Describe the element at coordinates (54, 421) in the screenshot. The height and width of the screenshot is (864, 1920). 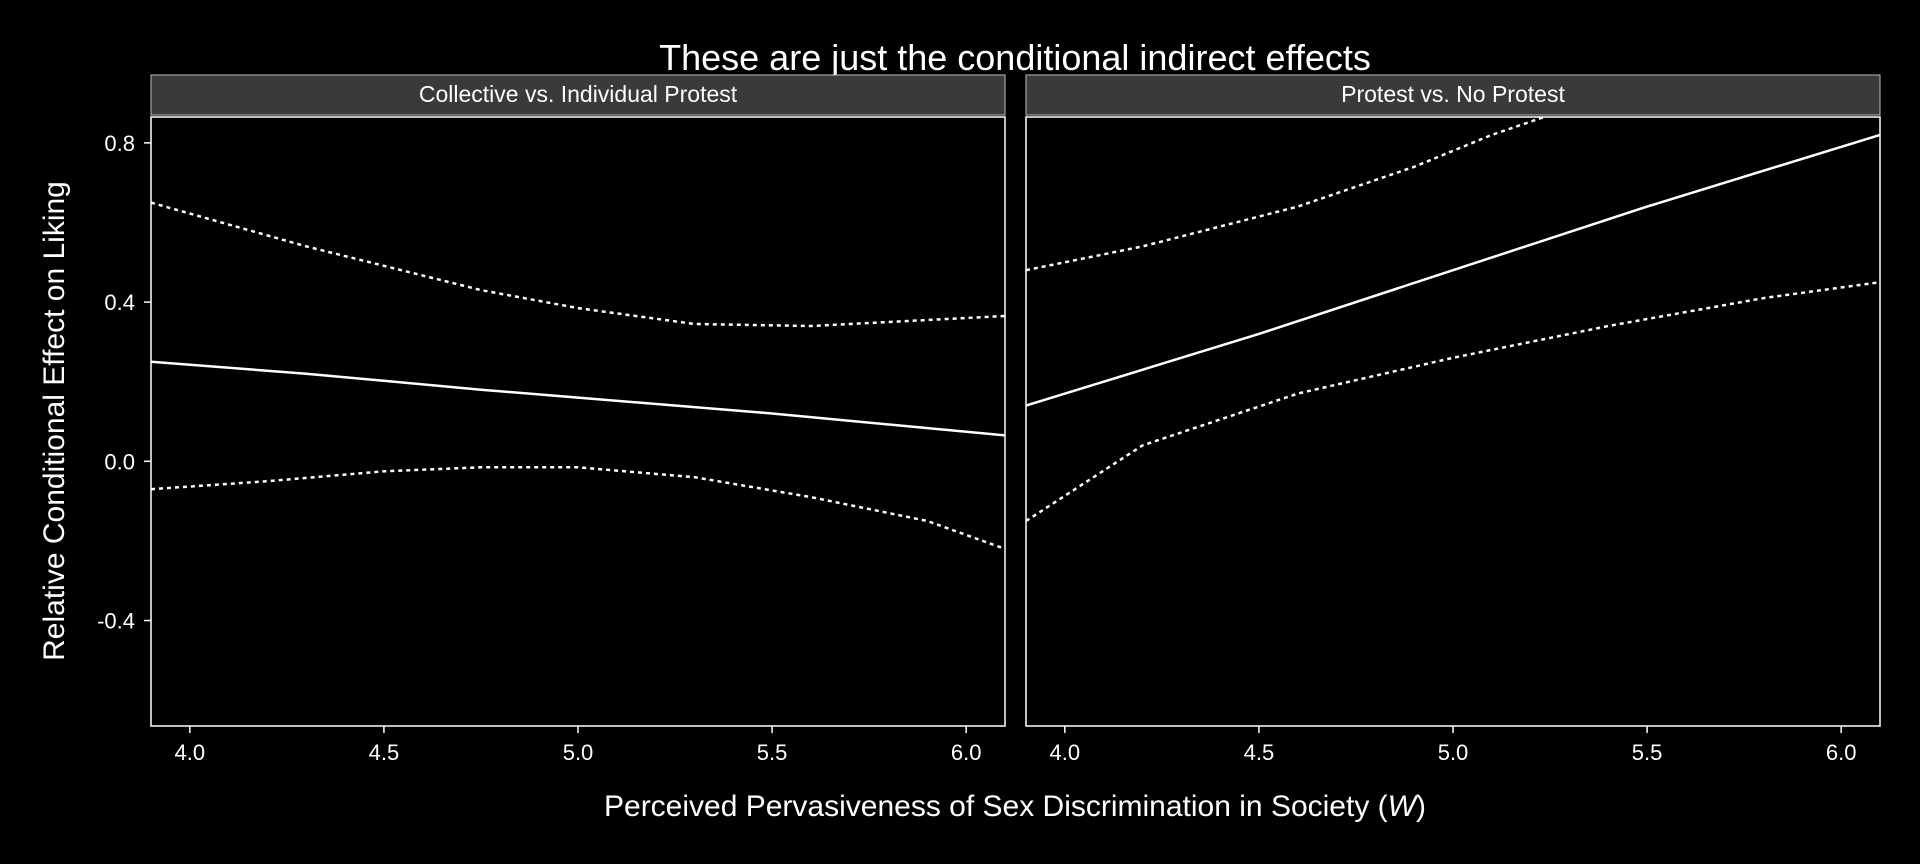
I see `y-axis-label: Relative Conditional Effect on Liking` at that location.